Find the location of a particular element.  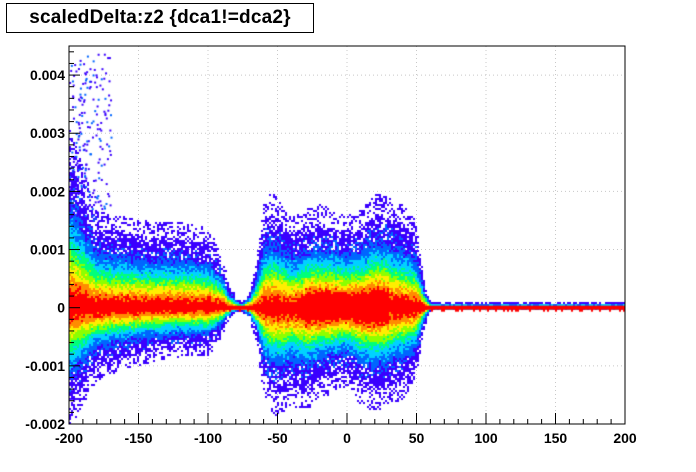

x-tick-label: 0 is located at coordinates (347, 438).